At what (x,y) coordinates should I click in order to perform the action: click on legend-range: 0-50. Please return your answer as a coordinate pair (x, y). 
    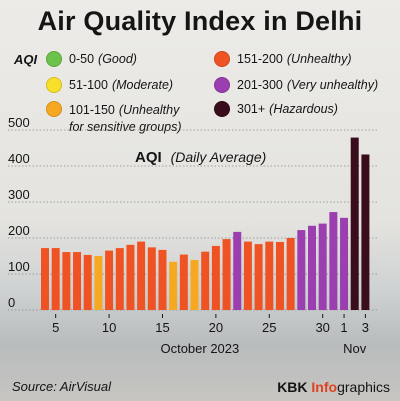
    Looking at the image, I should click on (82, 59).